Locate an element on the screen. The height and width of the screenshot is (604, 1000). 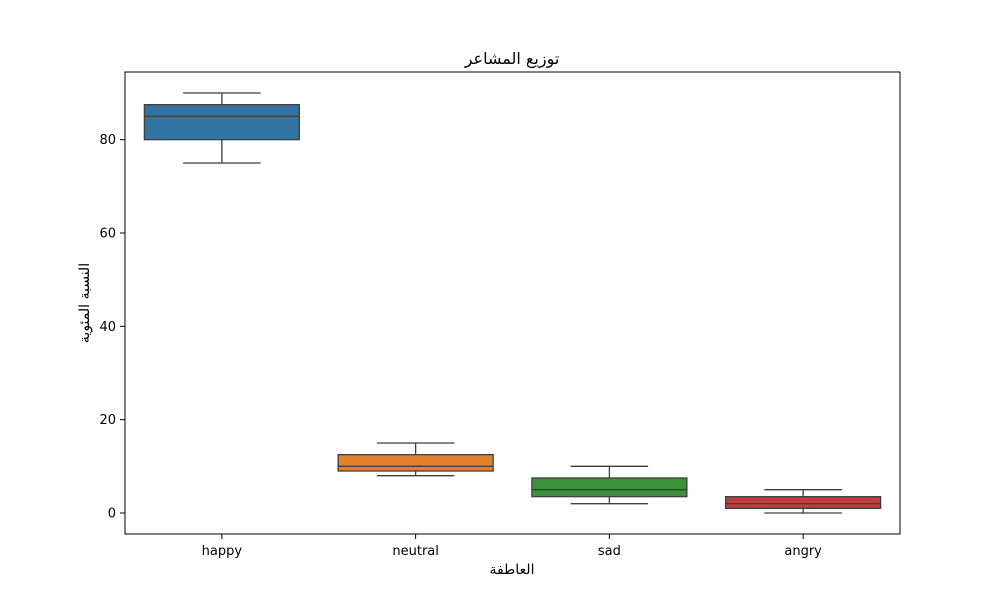
y-axis: 0 20 40 60 80 is located at coordinates (112, 327).